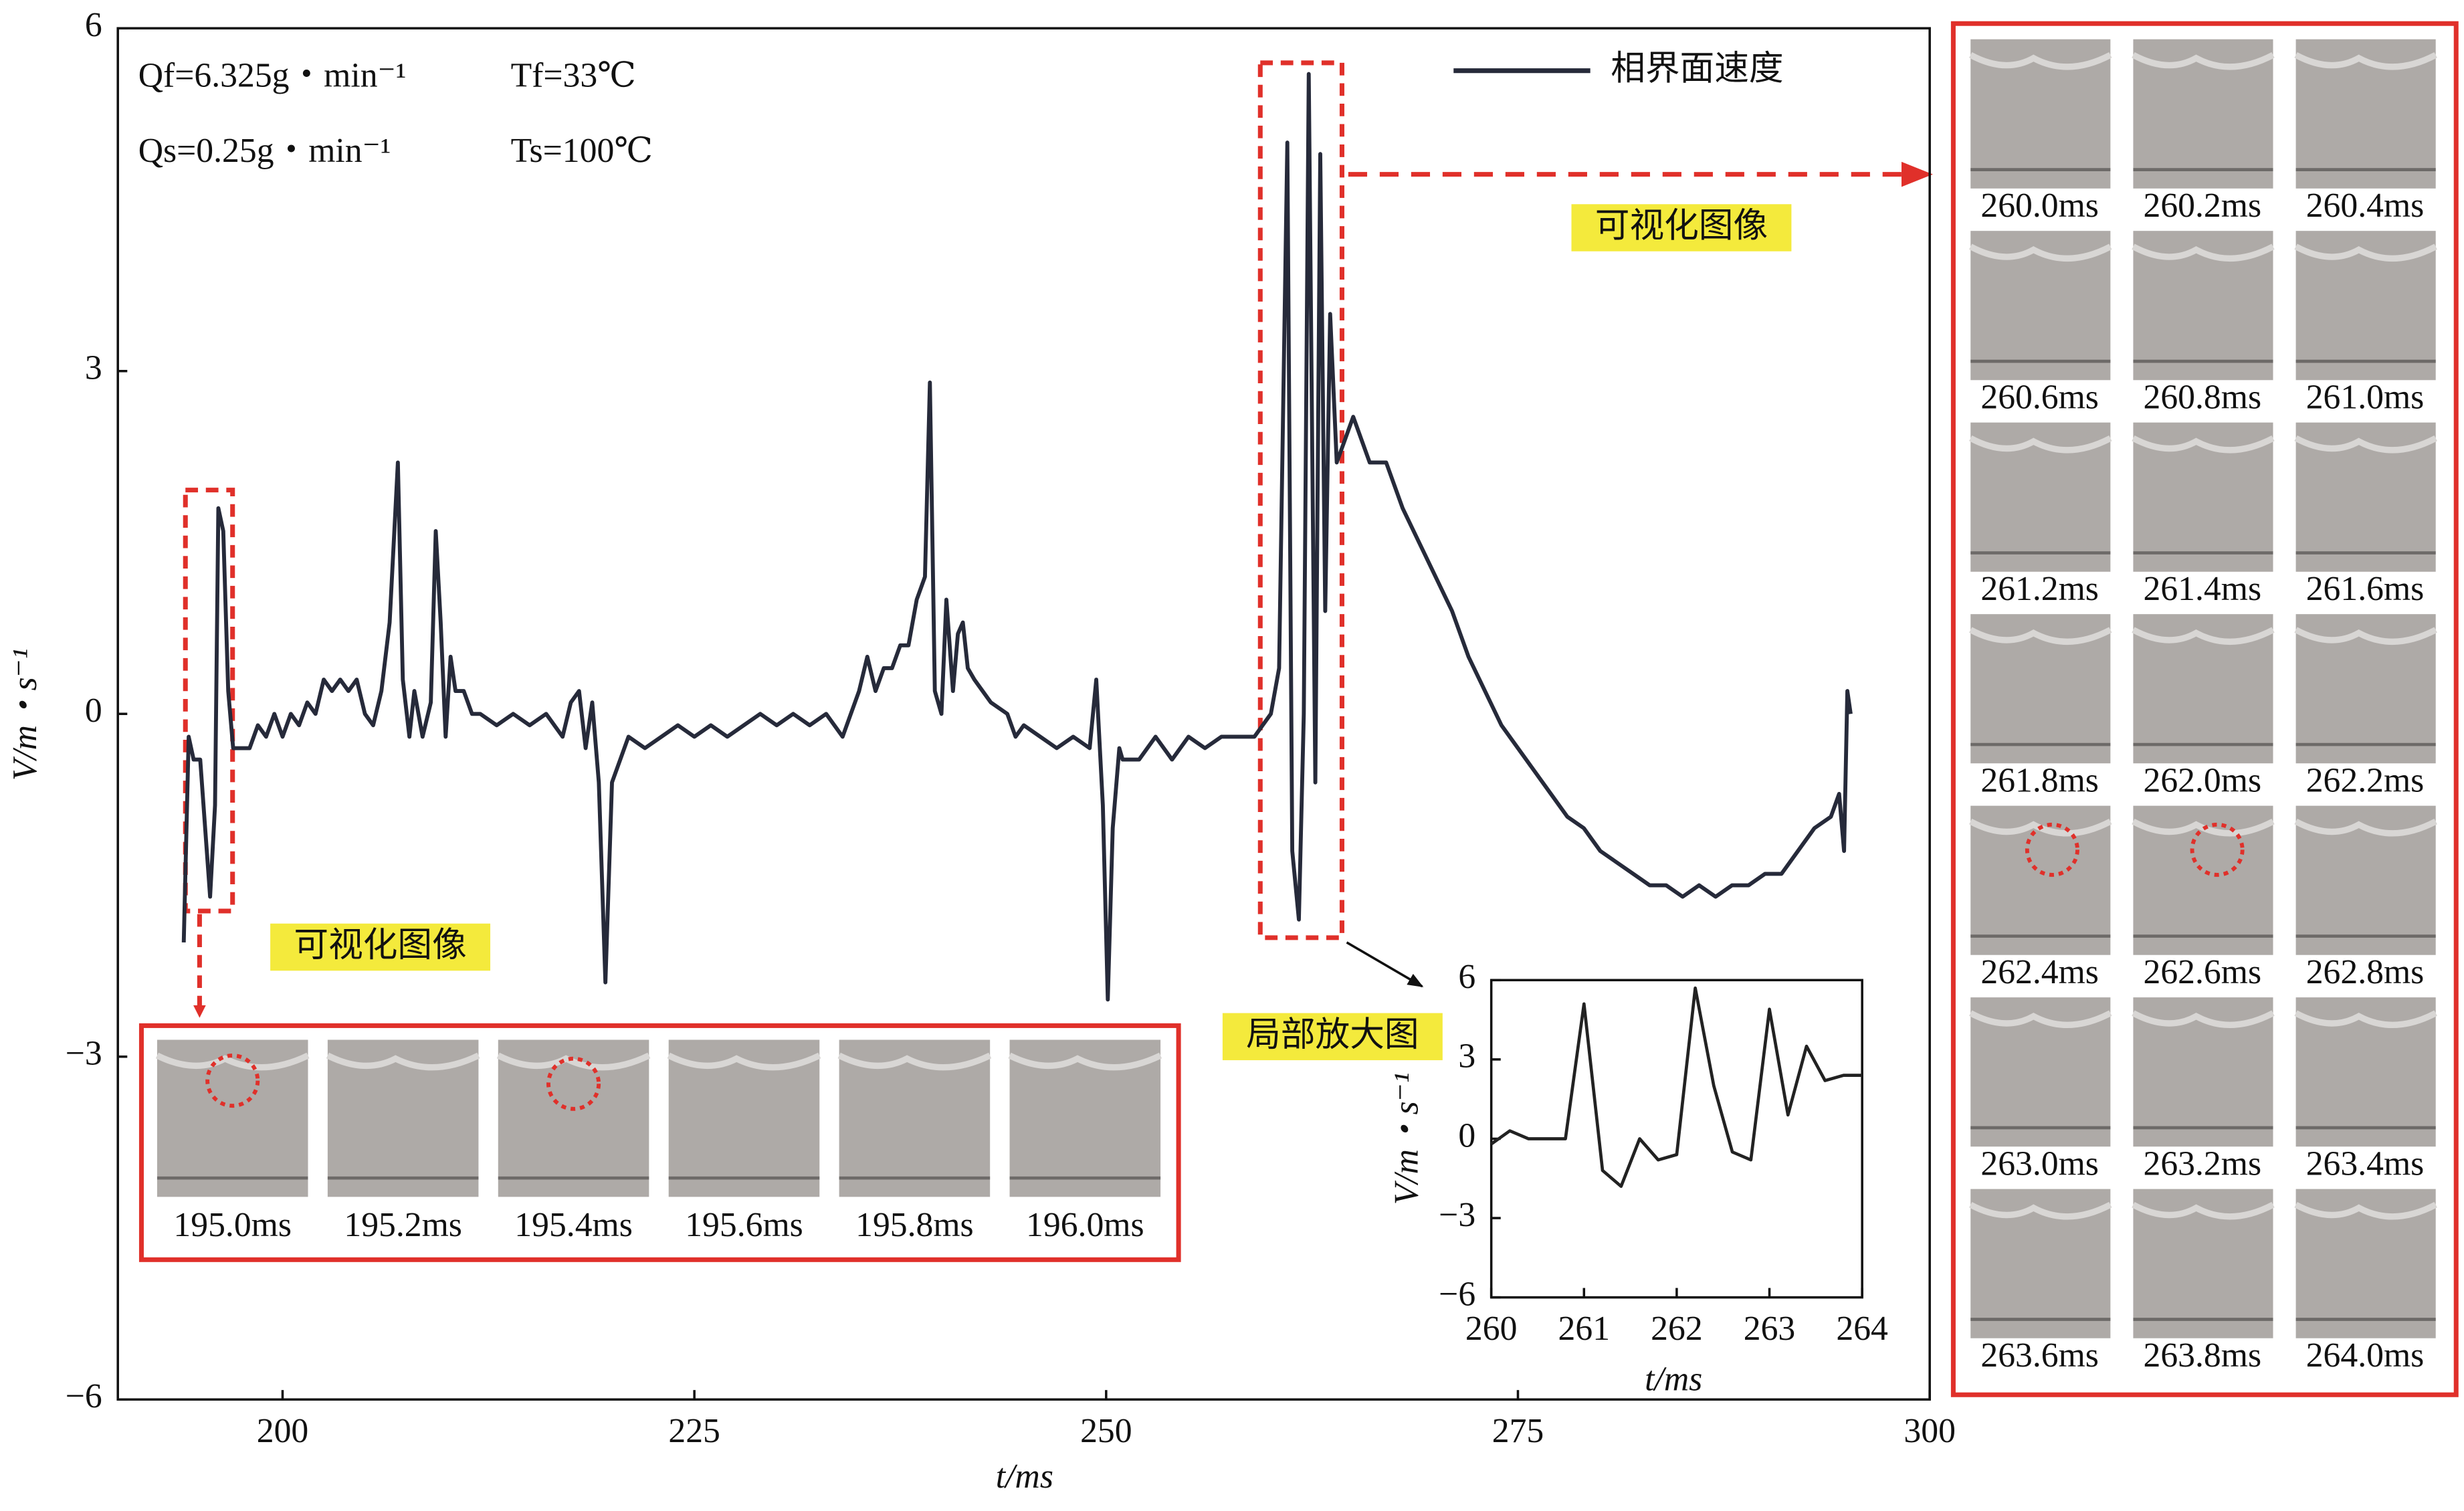  I want to click on frame-label: 263.2ms, so click(2203, 1164).